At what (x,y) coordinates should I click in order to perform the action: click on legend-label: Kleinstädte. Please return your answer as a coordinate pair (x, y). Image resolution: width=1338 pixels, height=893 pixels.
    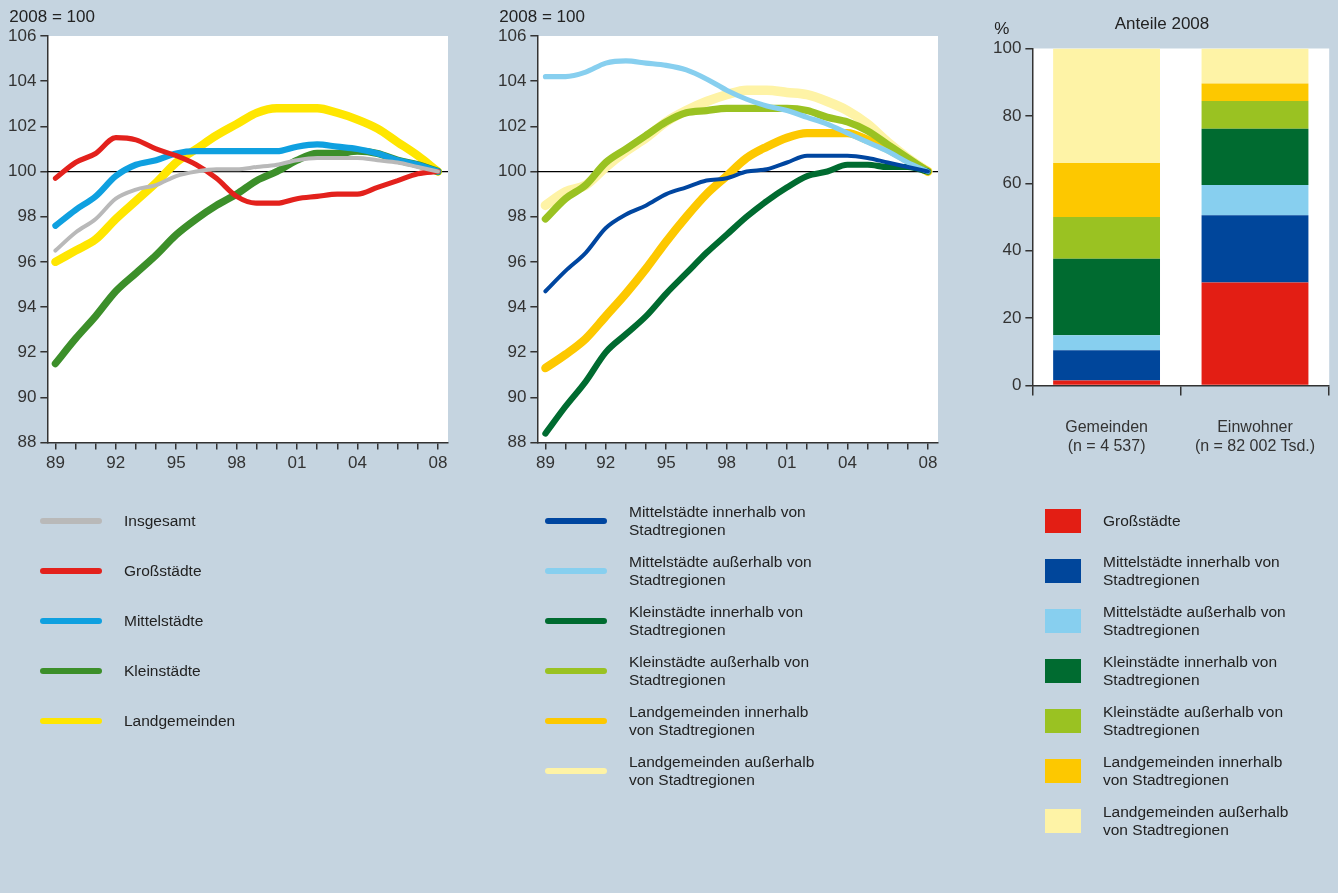
    Looking at the image, I should click on (163, 671).